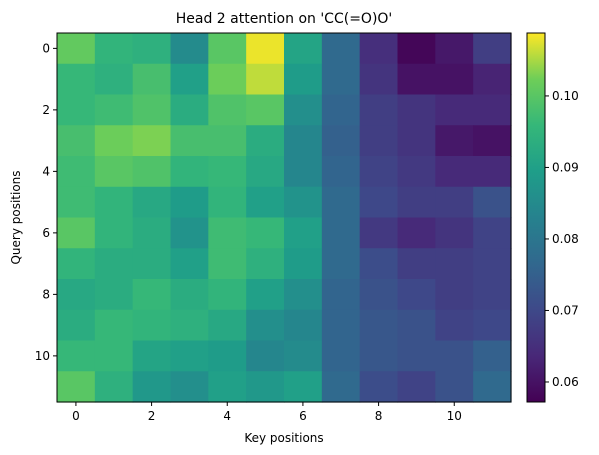 The image size is (599, 455). Describe the element at coordinates (562, 239) in the screenshot. I see `colorbar-ticks: 0.06 0.07 0.08 0.09 0.10` at that location.